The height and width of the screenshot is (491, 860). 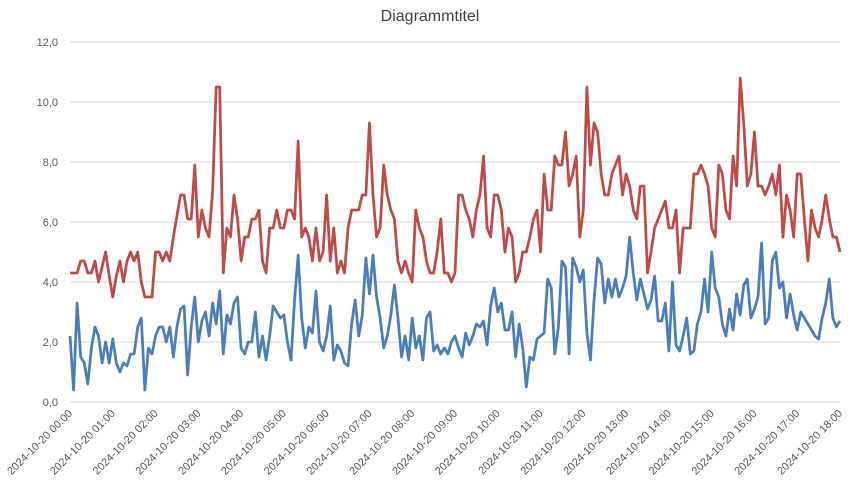 What do you see at coordinates (50, 343) in the screenshot?
I see `y-tick-label: 2,0` at bounding box center [50, 343].